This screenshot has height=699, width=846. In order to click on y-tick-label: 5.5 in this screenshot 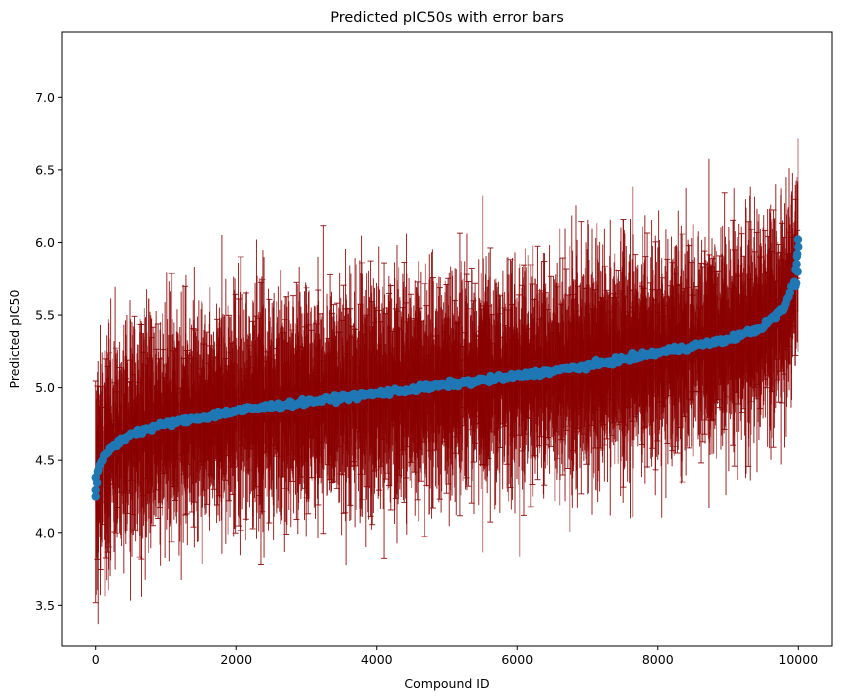, I will do `click(45, 315)`.